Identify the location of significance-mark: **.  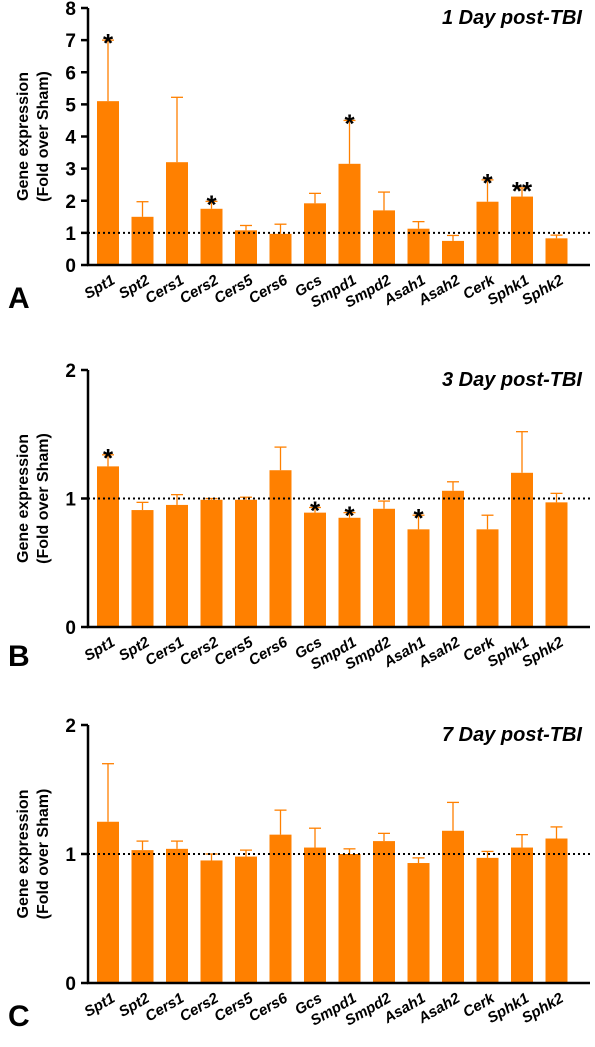
(522, 191).